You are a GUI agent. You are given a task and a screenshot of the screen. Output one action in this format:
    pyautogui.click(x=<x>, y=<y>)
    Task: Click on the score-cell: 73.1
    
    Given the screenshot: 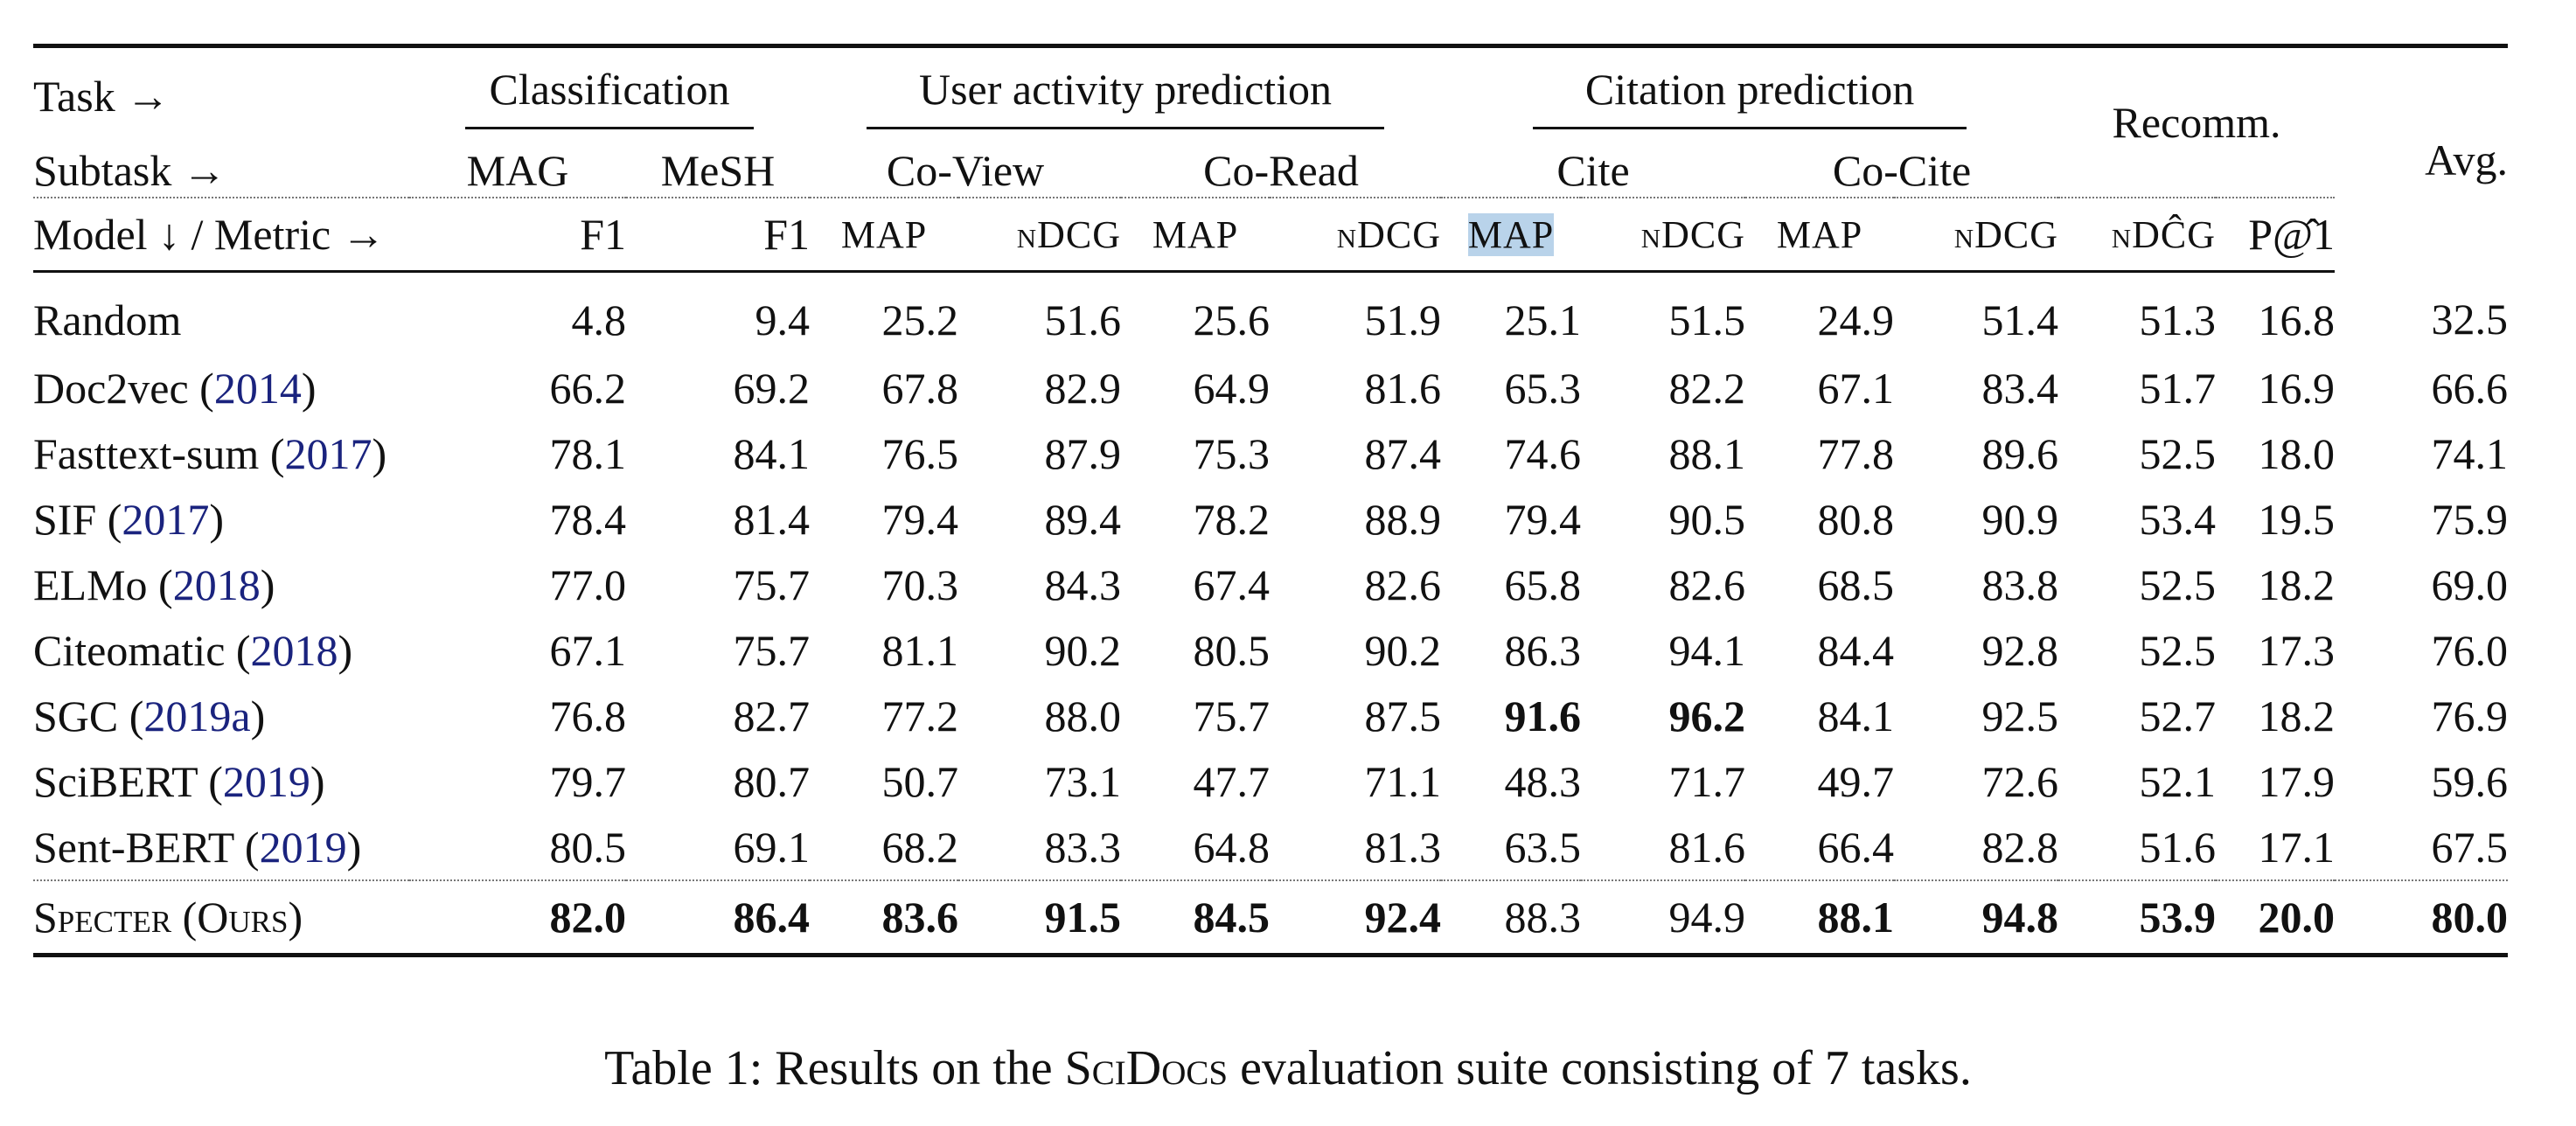 What is the action you would take?
    pyautogui.click(x=1083, y=781)
    